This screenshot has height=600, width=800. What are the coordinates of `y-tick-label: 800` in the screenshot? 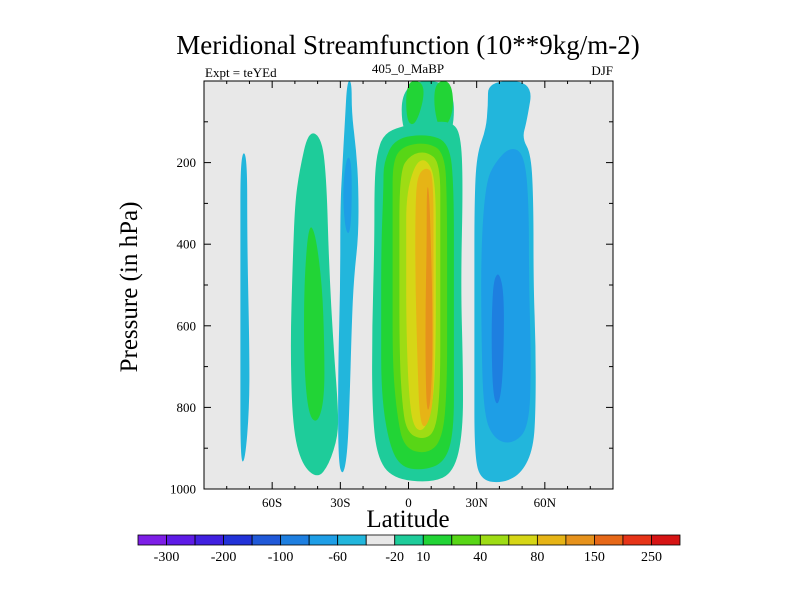 It's located at (187, 407).